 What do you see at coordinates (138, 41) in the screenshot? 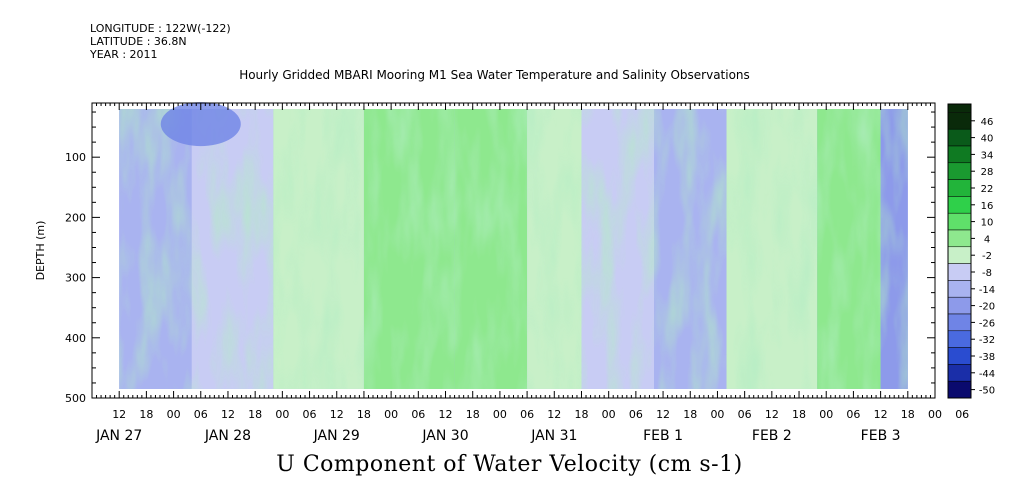
I see `latitude-label: LATITUDE : 36.8N` at bounding box center [138, 41].